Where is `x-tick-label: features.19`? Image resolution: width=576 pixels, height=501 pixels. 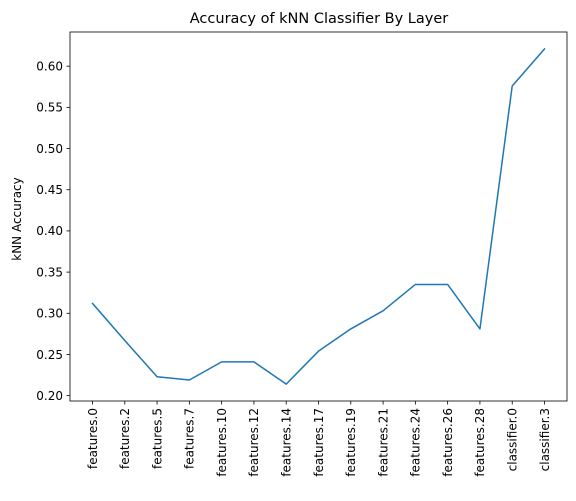
x-tick-label: features.19 is located at coordinates (351, 442).